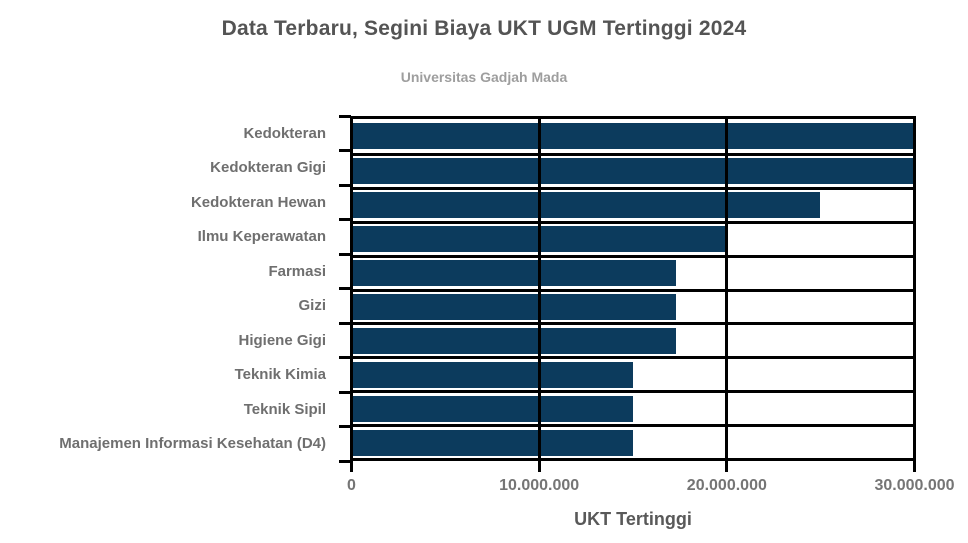 Image resolution: width=968 pixels, height=543 pixels. I want to click on category-label: Manajemen Informasi Kesehatan (D4), so click(192, 444).